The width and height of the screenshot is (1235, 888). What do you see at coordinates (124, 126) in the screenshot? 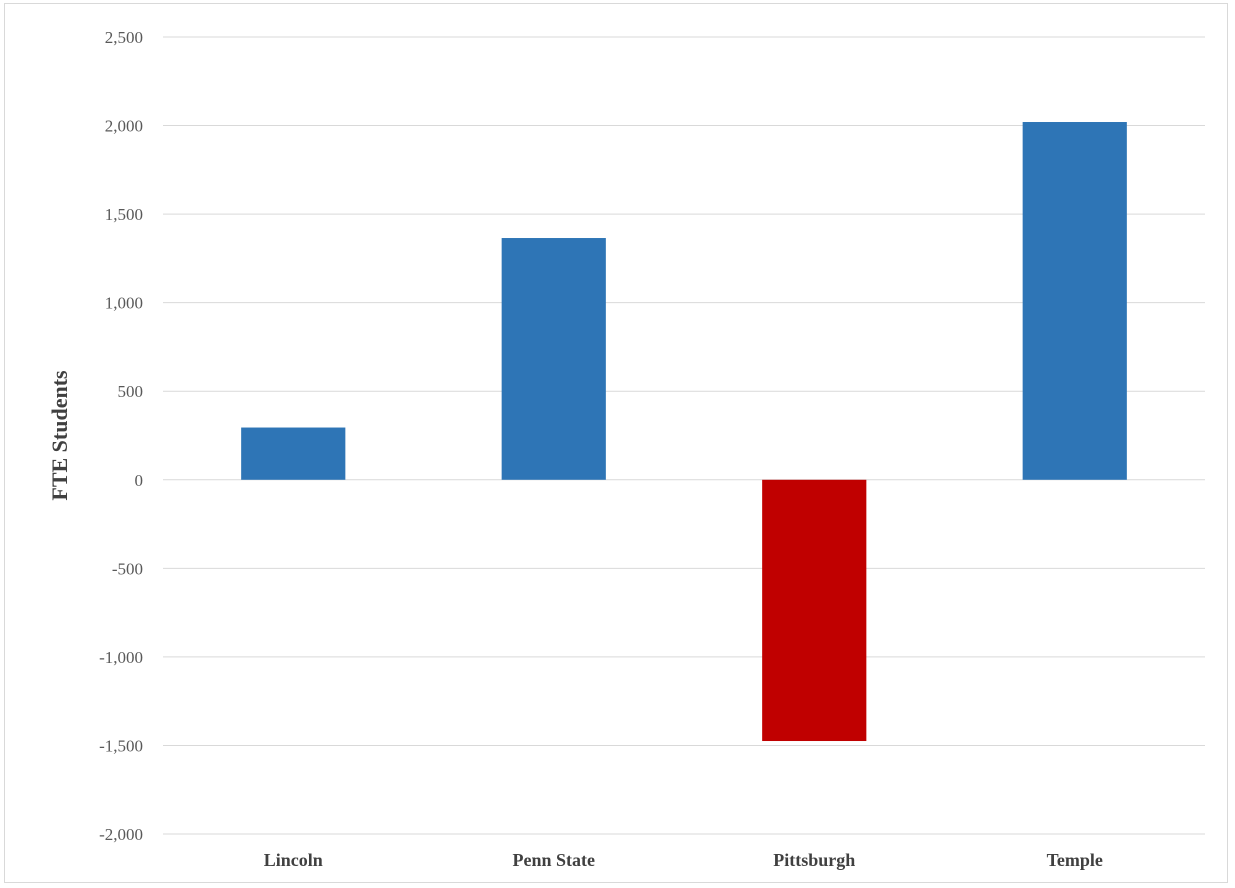
I see `y-tick-label: 2,000` at bounding box center [124, 126].